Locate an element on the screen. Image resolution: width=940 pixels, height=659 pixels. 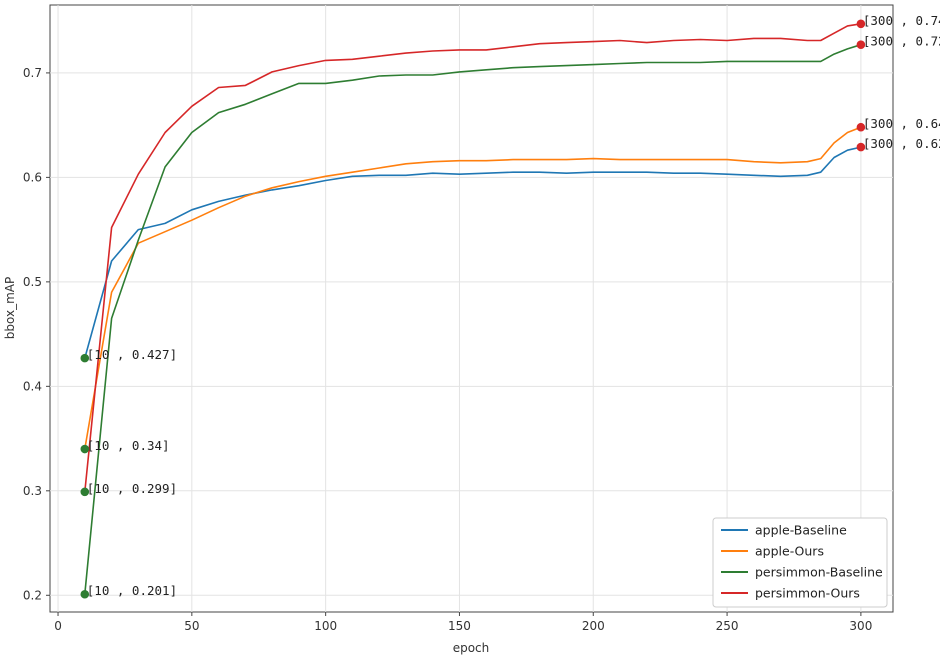
y-tick-label: 0.6 is located at coordinates (32, 177).